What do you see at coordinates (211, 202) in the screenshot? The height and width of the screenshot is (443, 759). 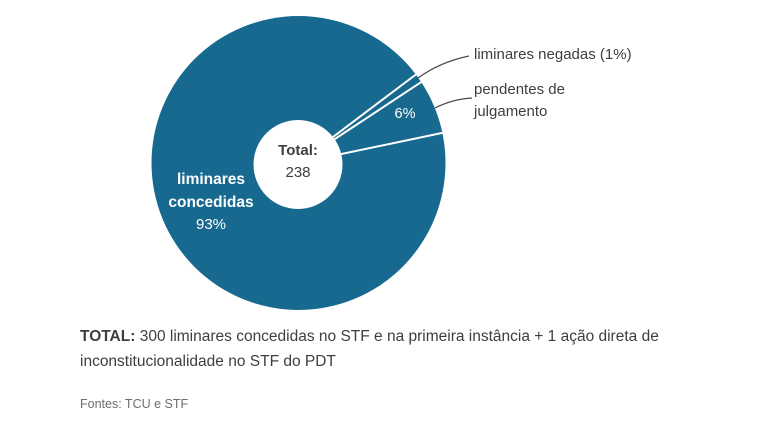 I see `slice-label-concedidas-line2: concedidas` at bounding box center [211, 202].